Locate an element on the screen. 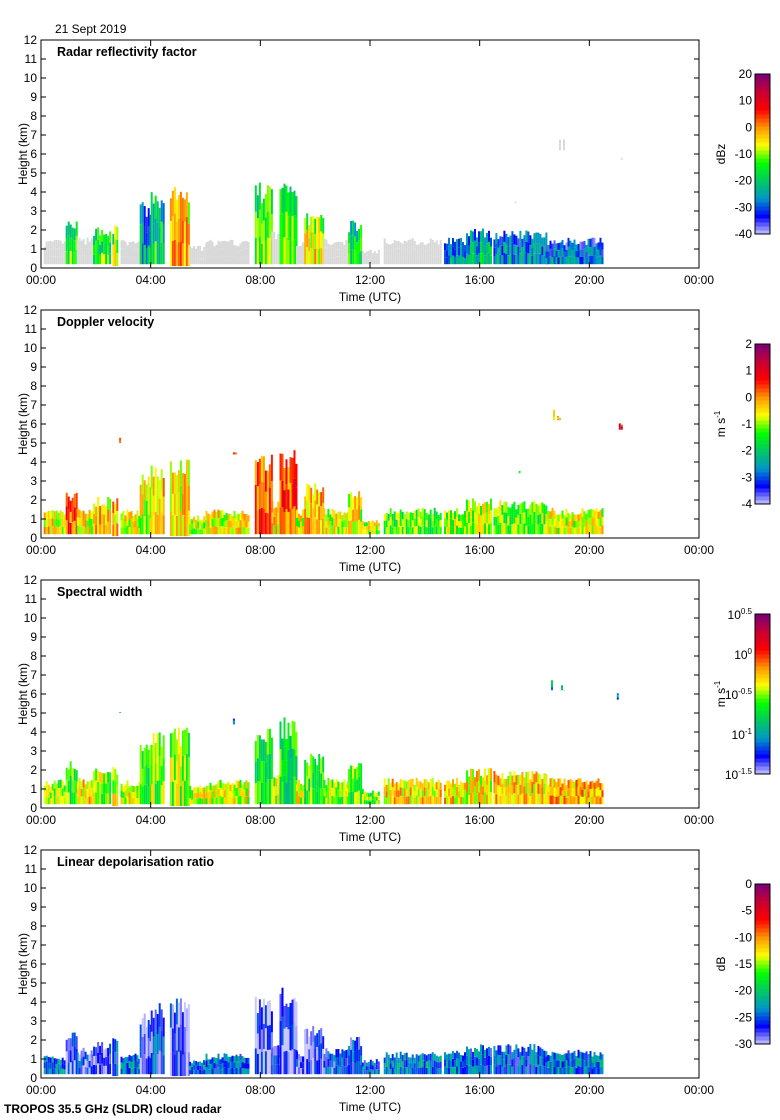  unit-exponent: -1 is located at coordinates (717, 414).